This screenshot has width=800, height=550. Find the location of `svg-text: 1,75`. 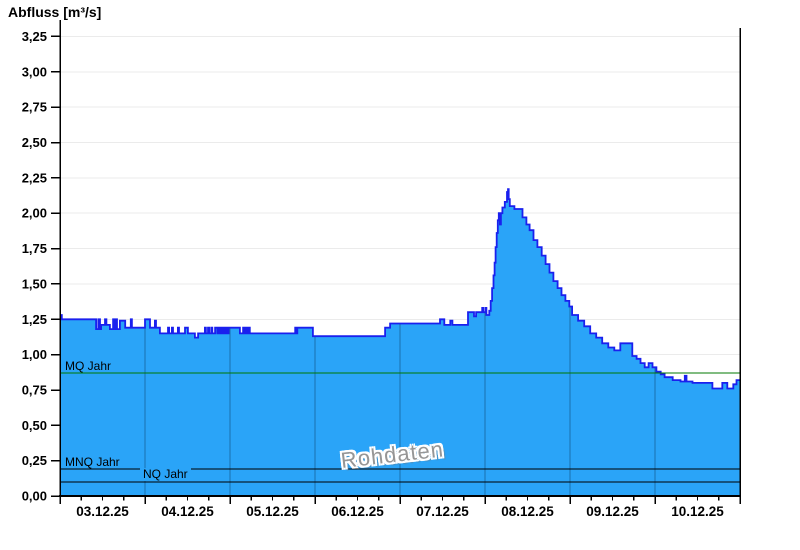

svg-text: 1,75 is located at coordinates (34, 248).